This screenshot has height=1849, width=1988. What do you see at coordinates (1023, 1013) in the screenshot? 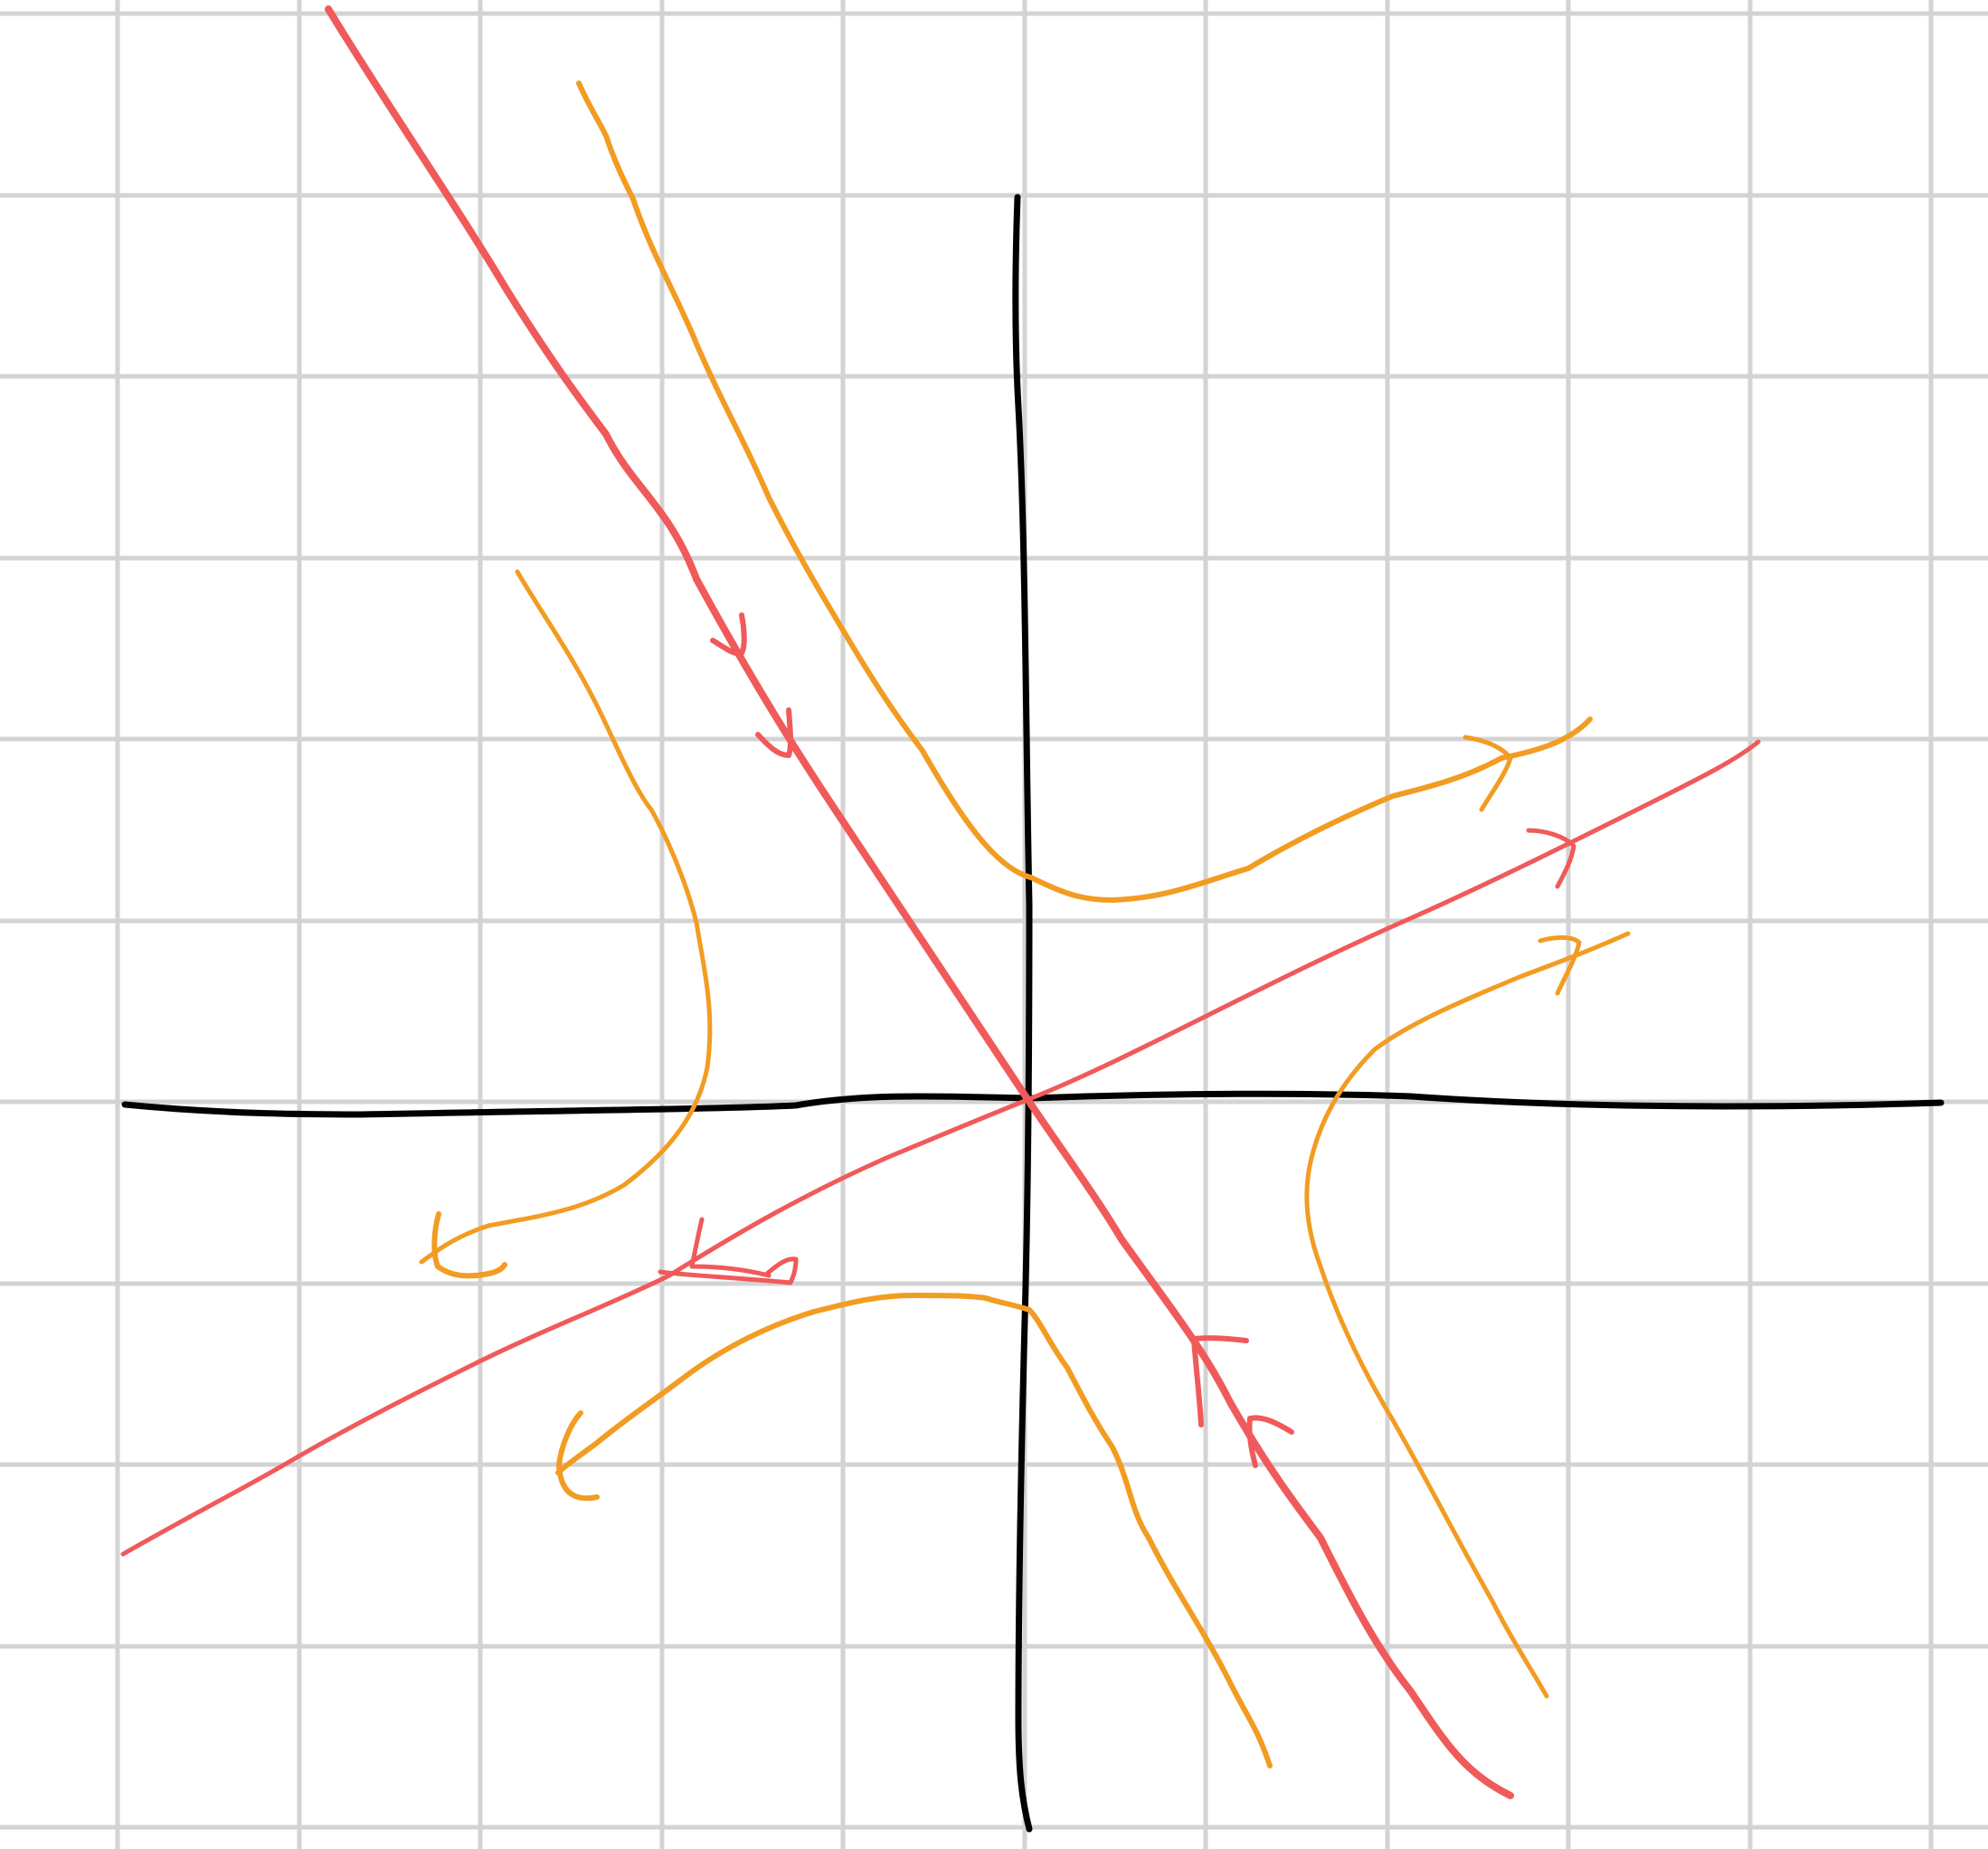
I see `y-axis` at bounding box center [1023, 1013].